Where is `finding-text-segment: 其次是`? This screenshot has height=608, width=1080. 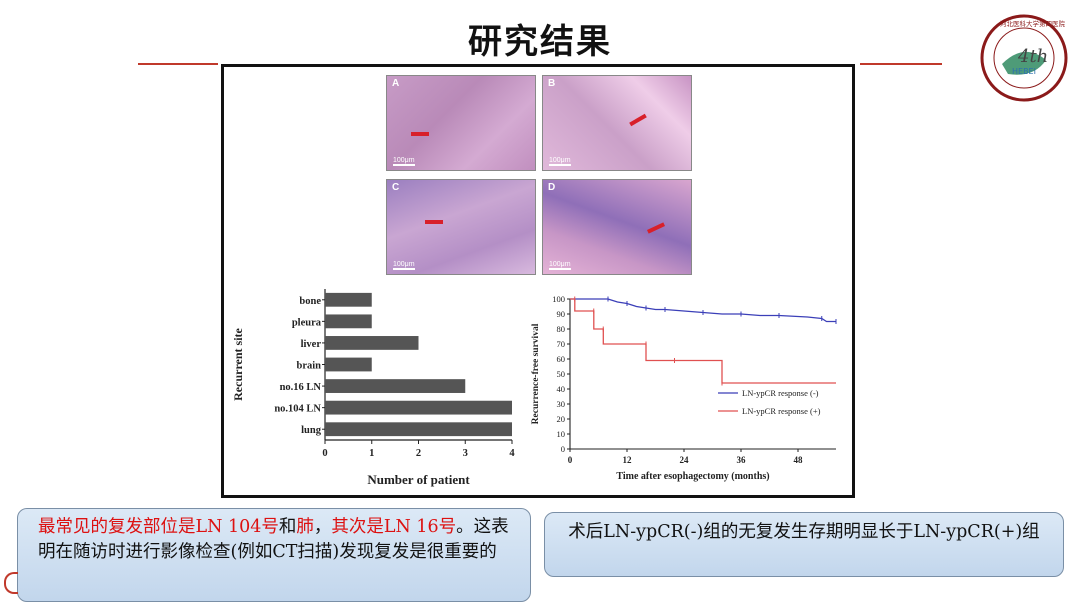 finding-text-segment: 其次是 is located at coordinates (357, 527).